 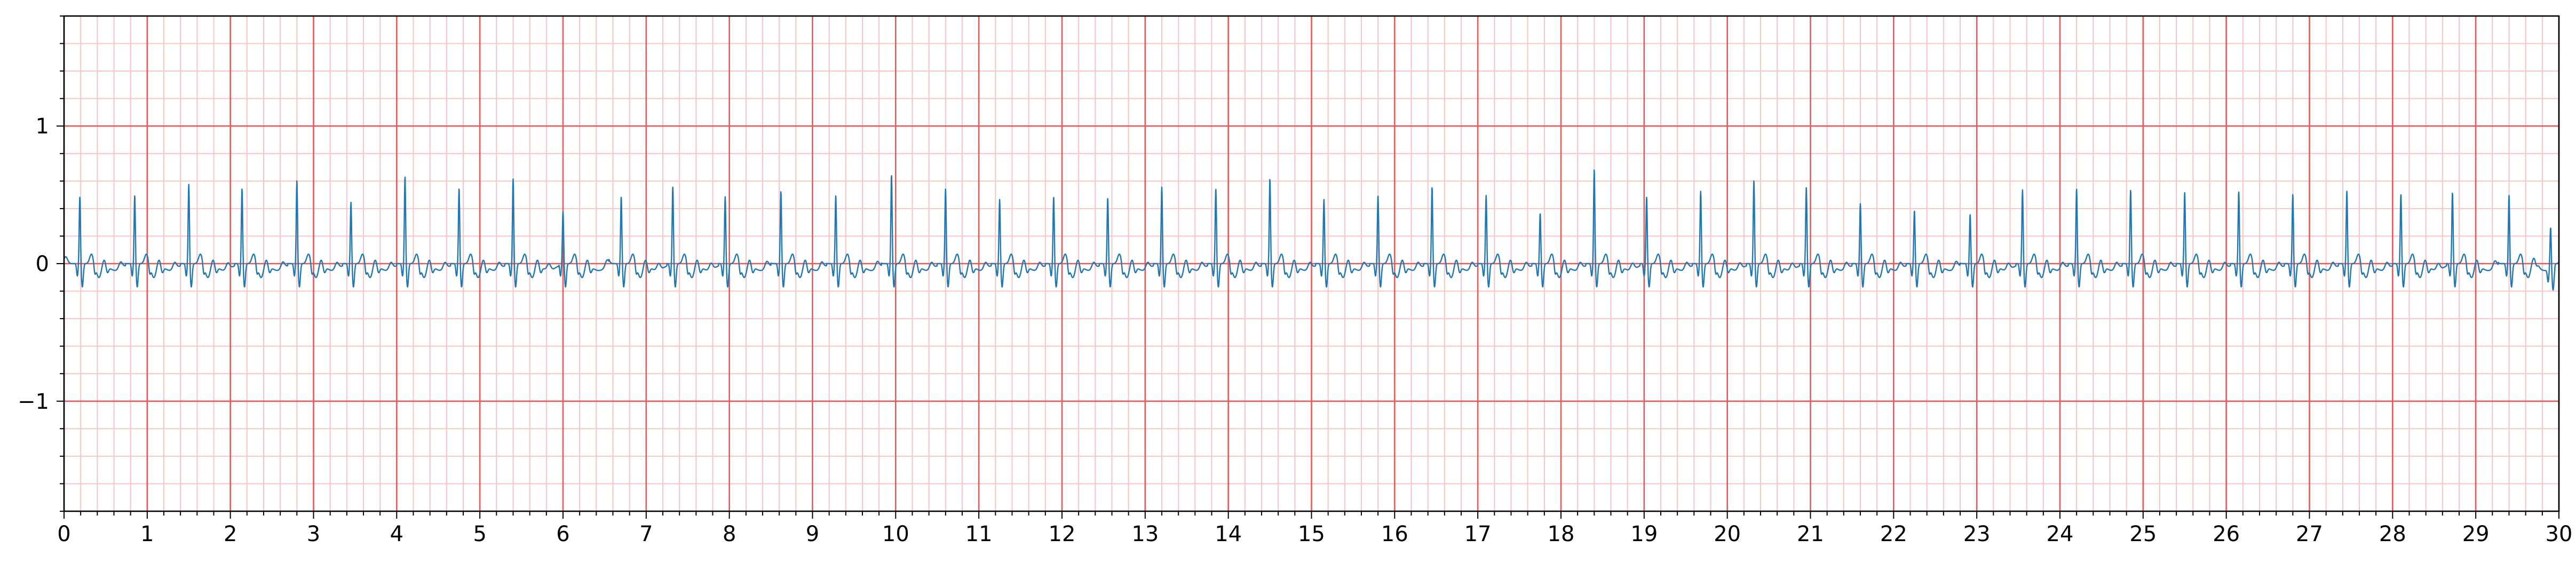 What do you see at coordinates (1727, 534) in the screenshot?
I see `x-tick-label: 20` at bounding box center [1727, 534].